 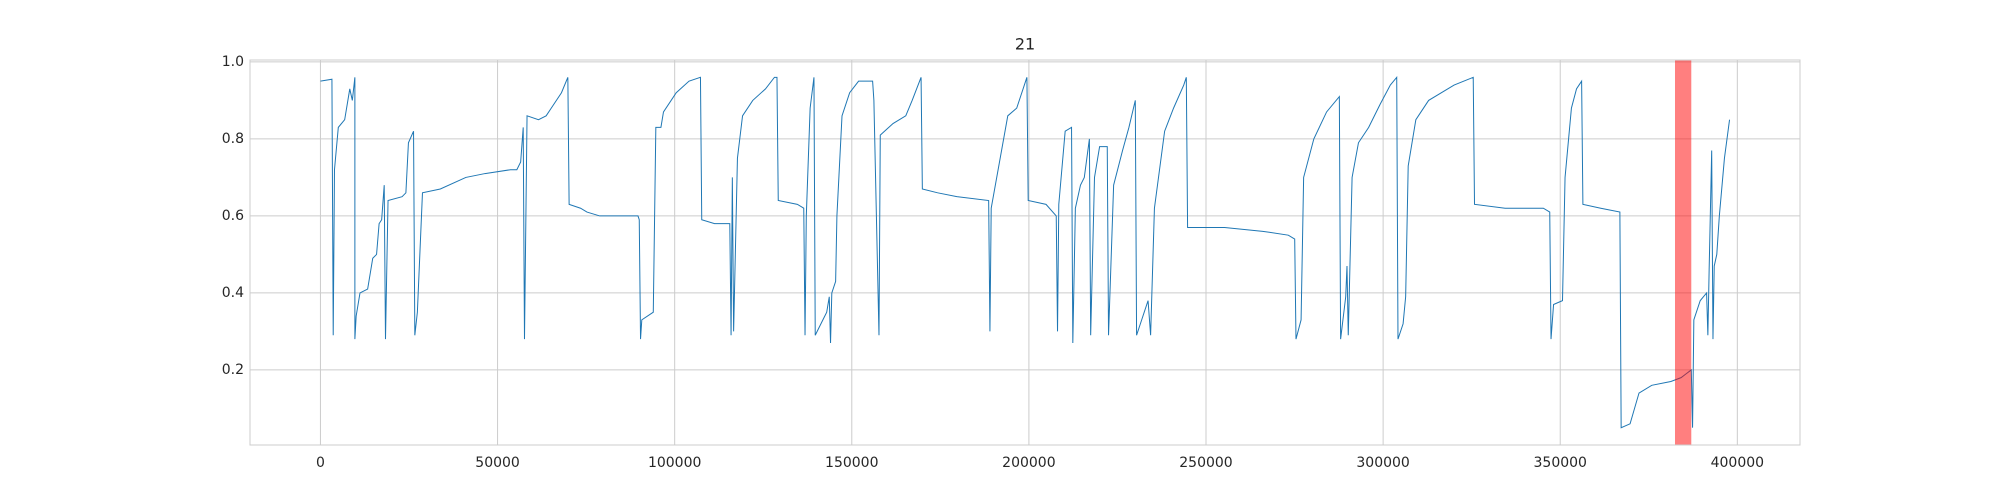 What do you see at coordinates (320, 463) in the screenshot?
I see `x-tick-label: 0` at bounding box center [320, 463].